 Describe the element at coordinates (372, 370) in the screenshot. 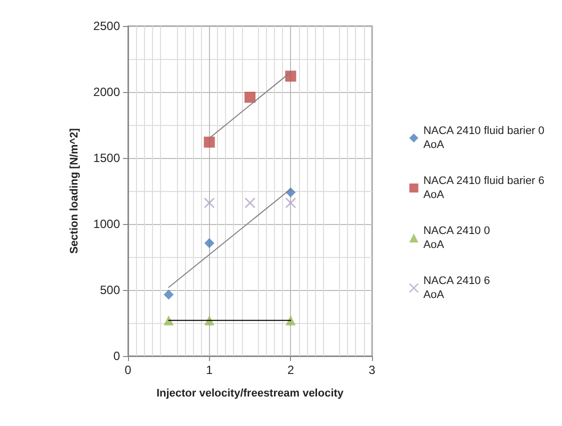

I see `x-tick-label: 3` at that location.